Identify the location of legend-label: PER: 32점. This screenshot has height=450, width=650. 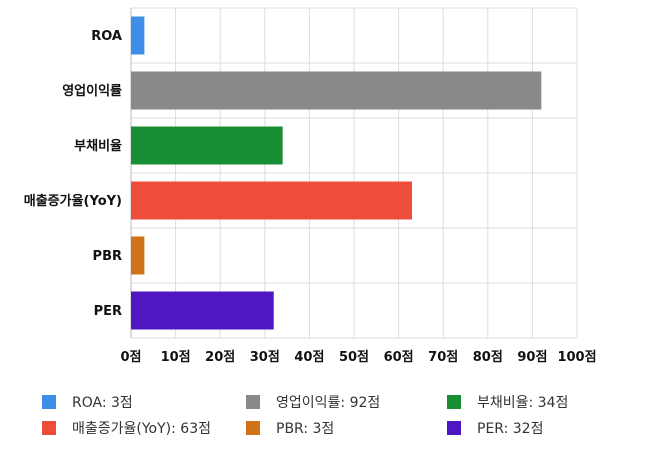
(510, 429).